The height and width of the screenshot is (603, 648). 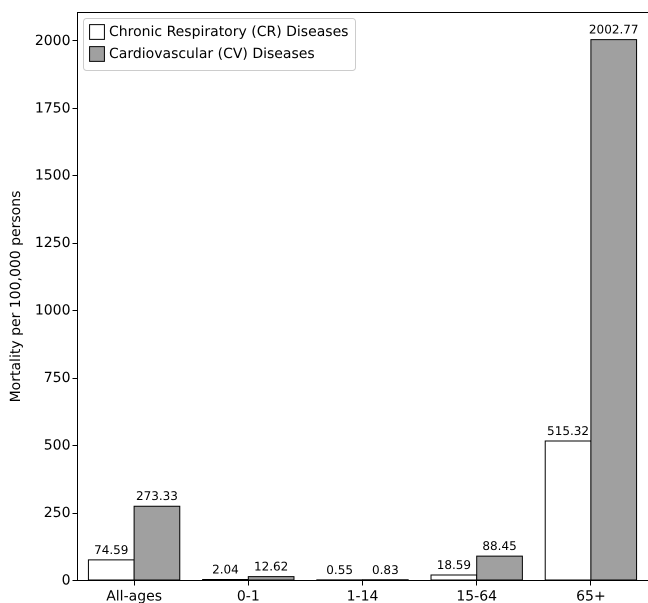 What do you see at coordinates (16, 296) in the screenshot?
I see `y-axis-title: Mortality per 100,000 persons` at bounding box center [16, 296].